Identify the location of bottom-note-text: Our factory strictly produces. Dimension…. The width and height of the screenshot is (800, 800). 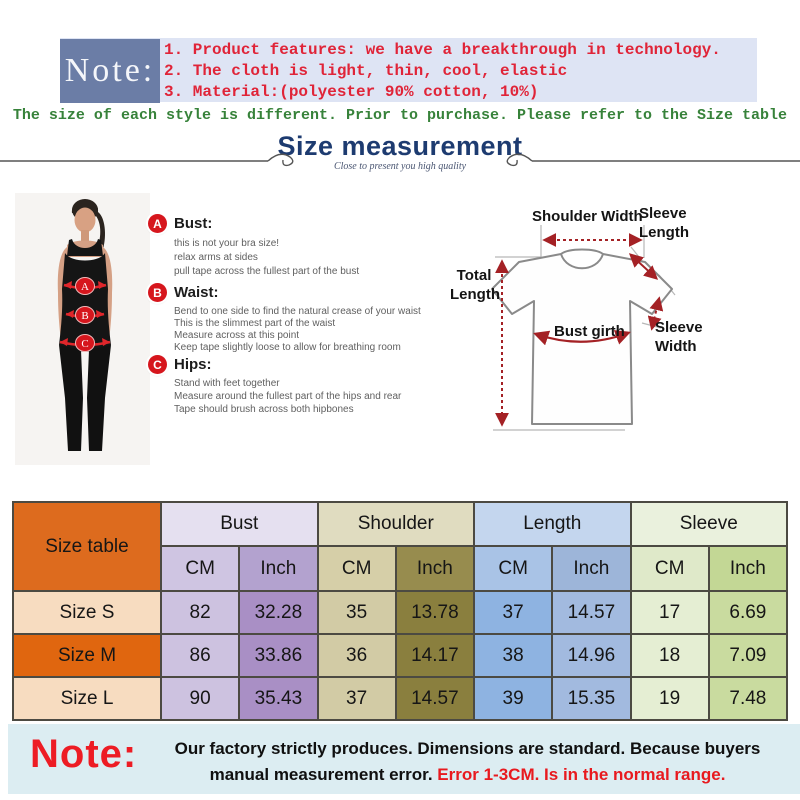
(467, 762).